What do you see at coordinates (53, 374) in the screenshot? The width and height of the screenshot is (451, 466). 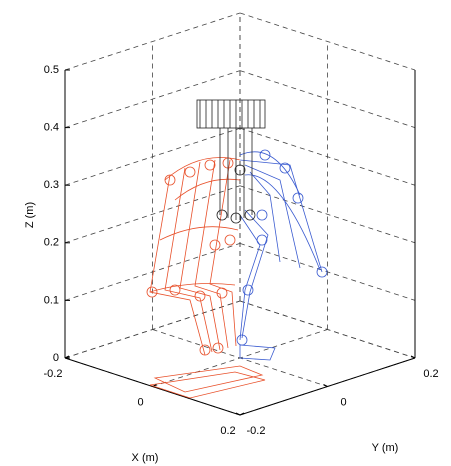 I see `x-tick-label: -0.2` at bounding box center [53, 374].